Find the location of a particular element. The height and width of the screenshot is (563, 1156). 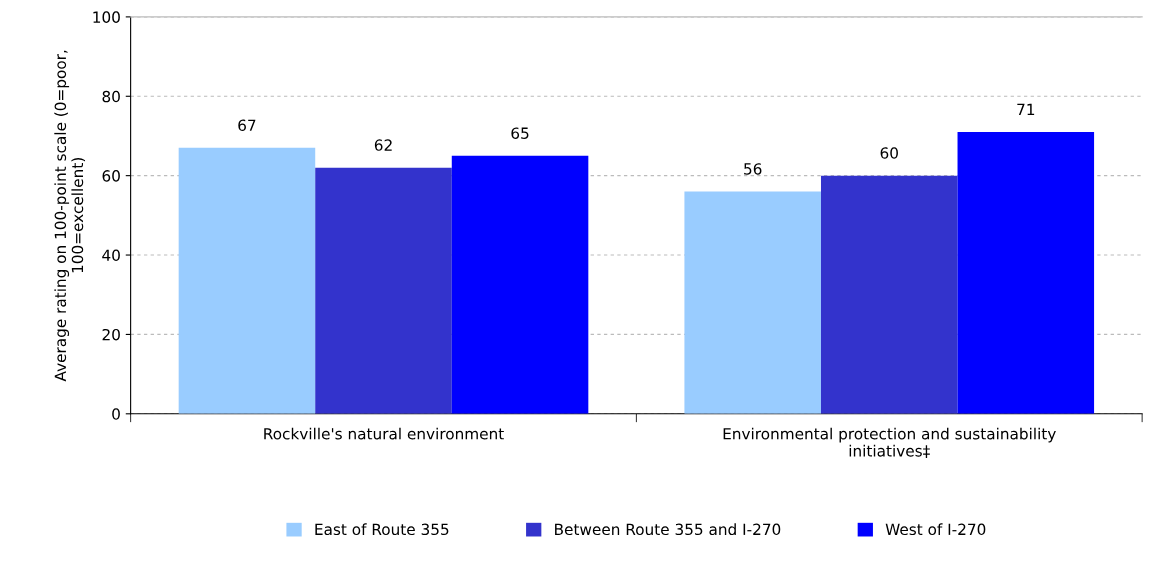

y-tick-label: 60 is located at coordinates (111, 176).